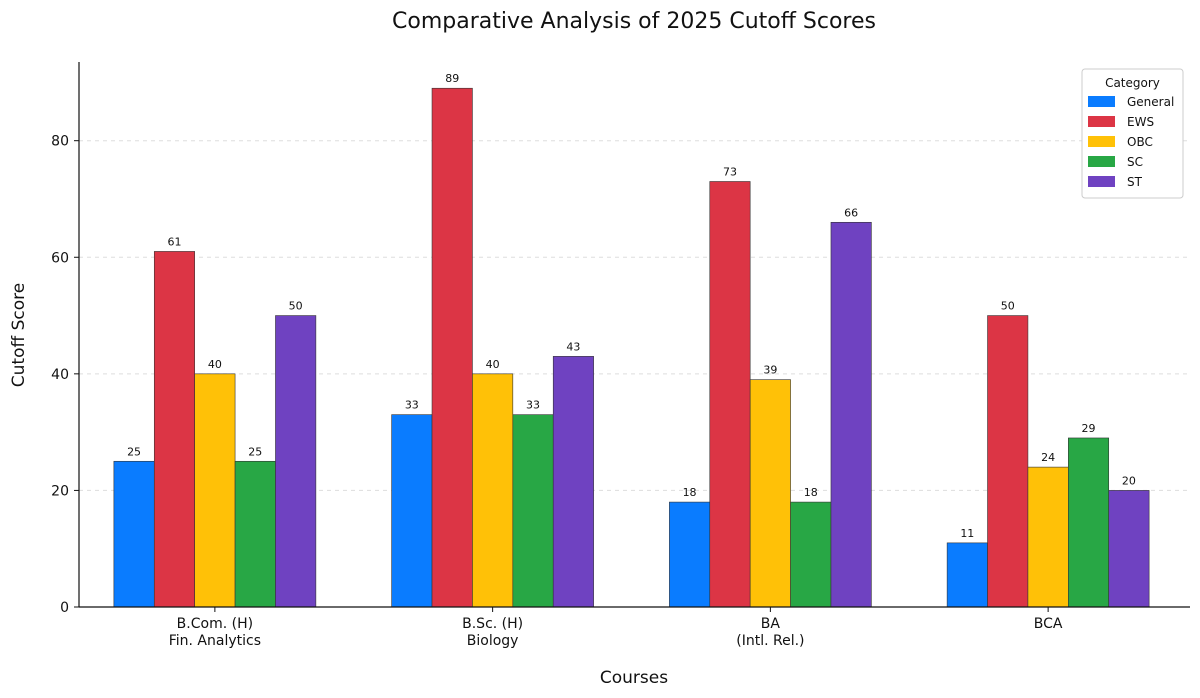 This screenshot has height=698, width=1200. What do you see at coordinates (174, 241) in the screenshot?
I see `bar-value-label: 61` at bounding box center [174, 241].